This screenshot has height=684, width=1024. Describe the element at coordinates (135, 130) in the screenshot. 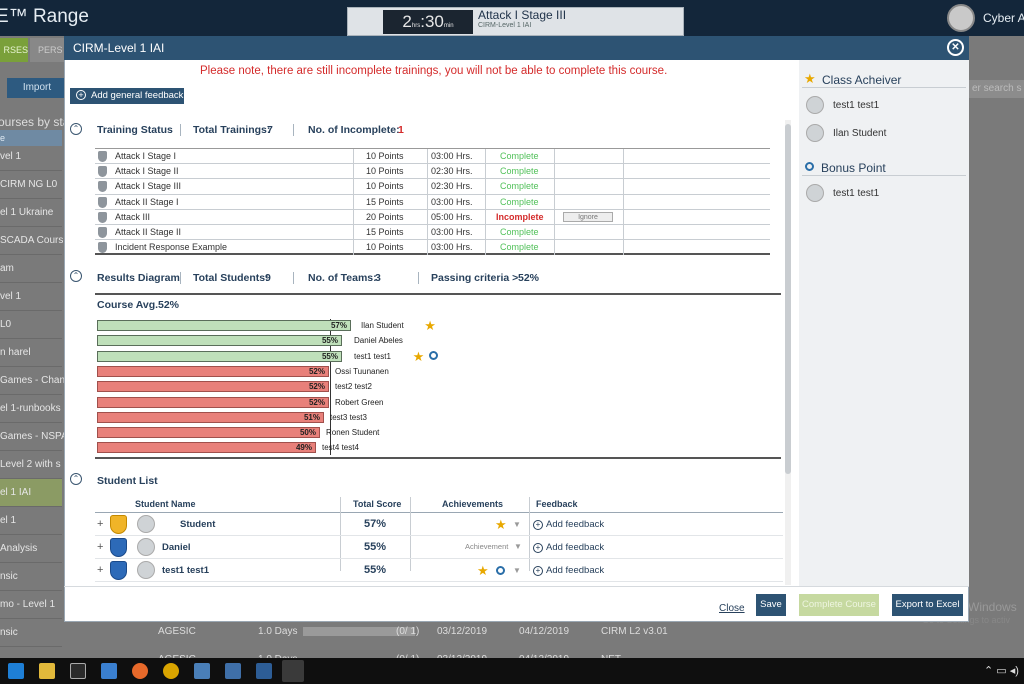

I see `training-status-title: Training Status` at that location.